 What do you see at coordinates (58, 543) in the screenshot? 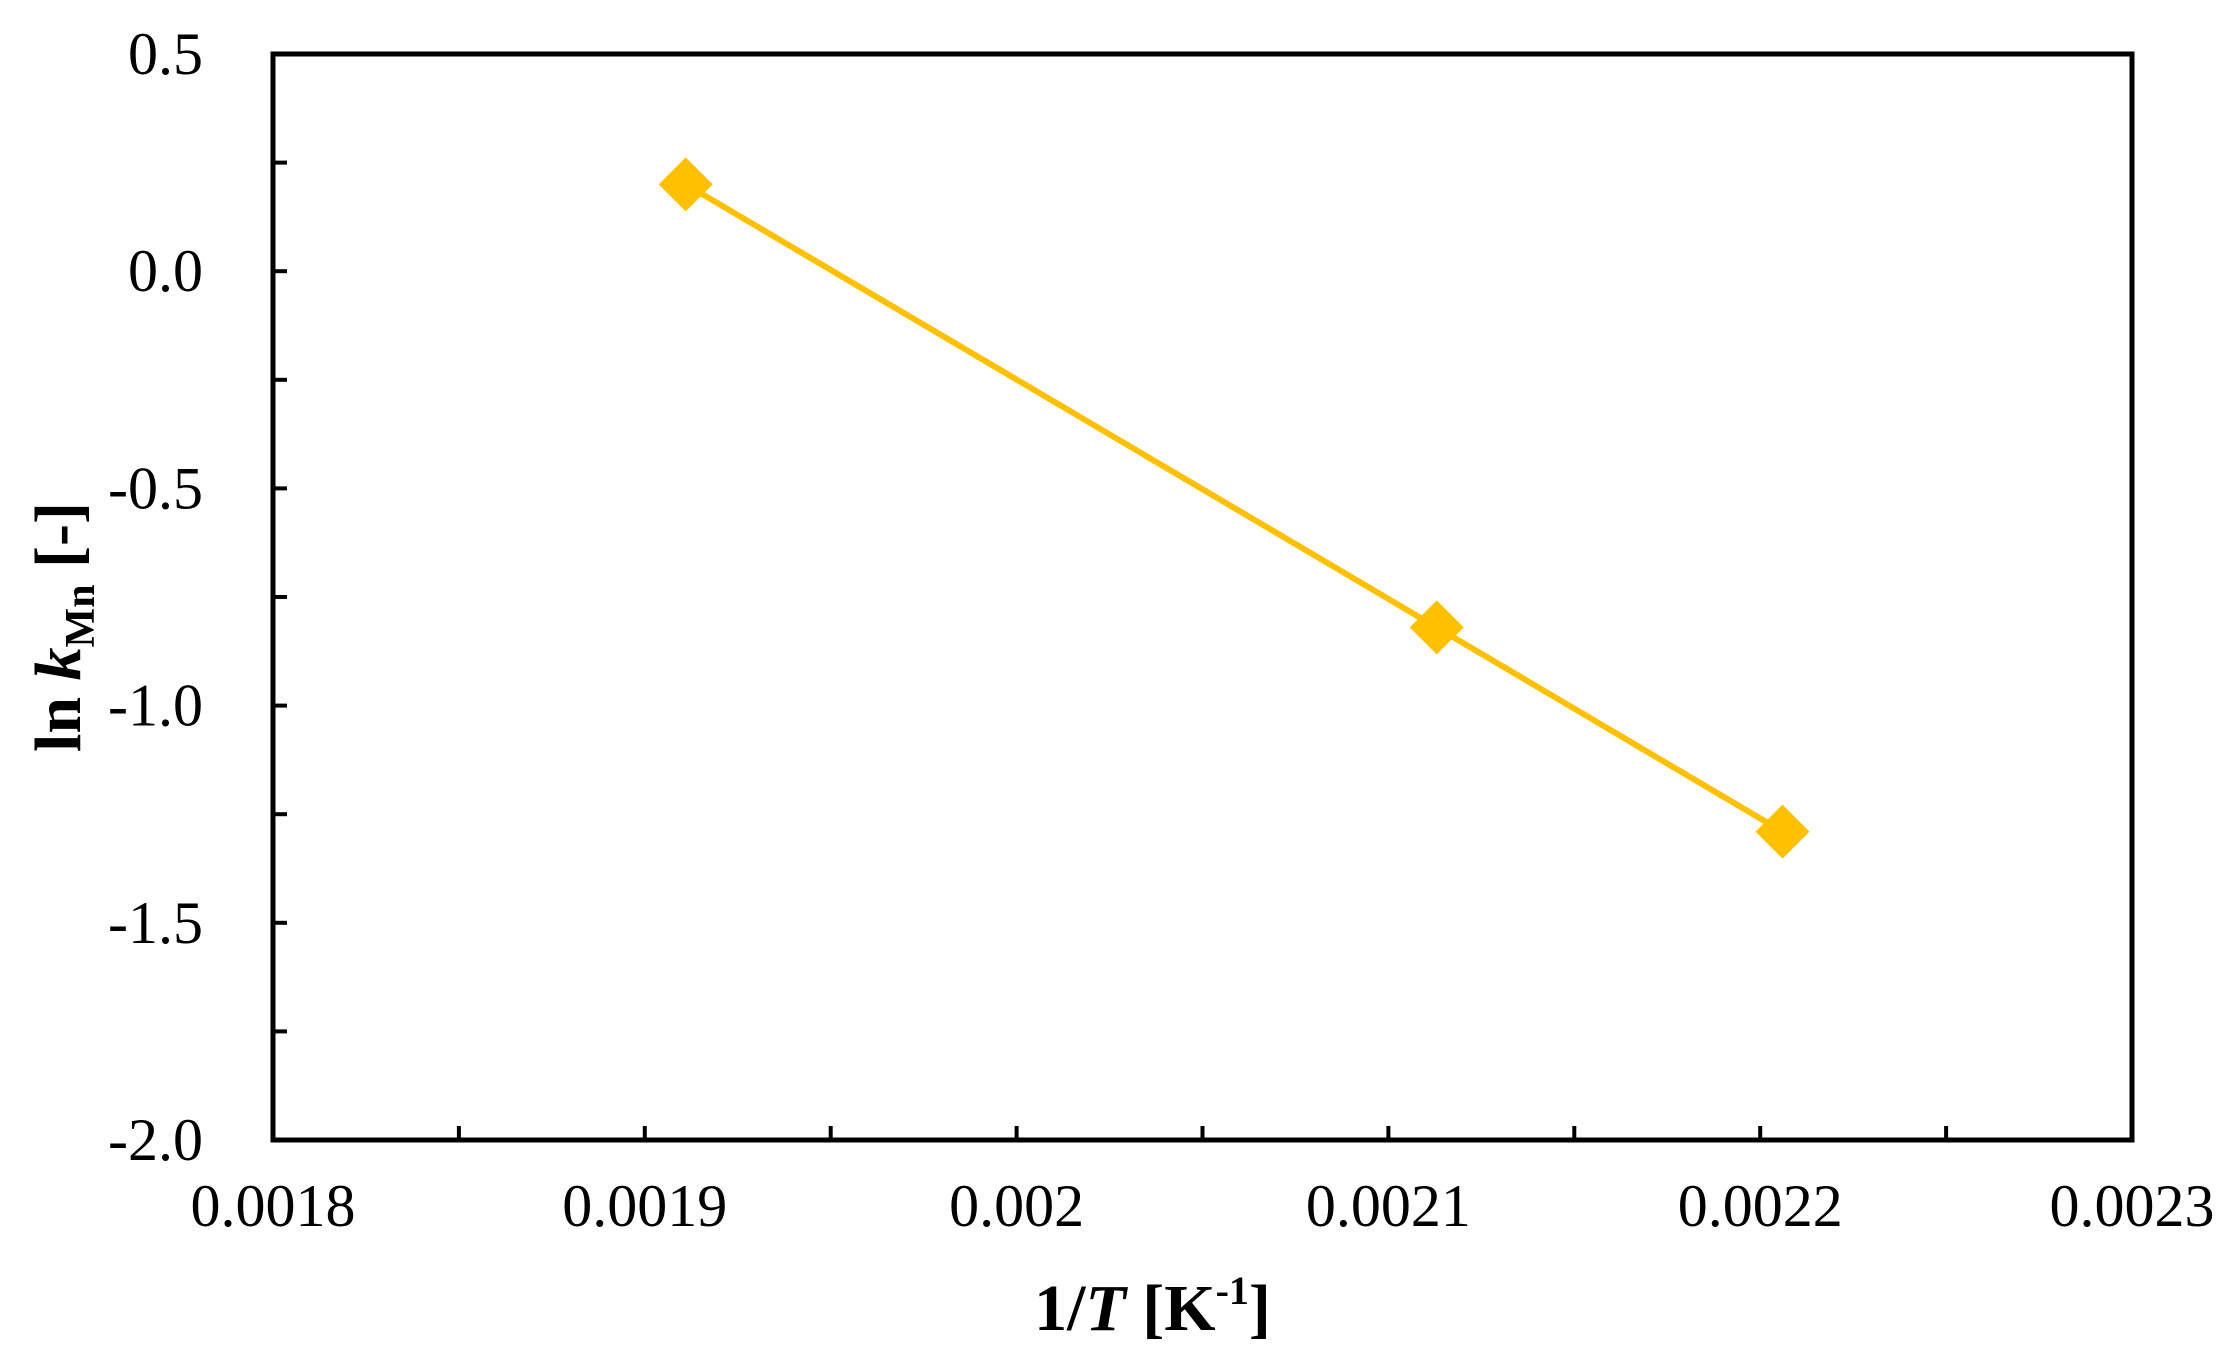
I see `y-axis-title-unit: [-]` at bounding box center [58, 543].